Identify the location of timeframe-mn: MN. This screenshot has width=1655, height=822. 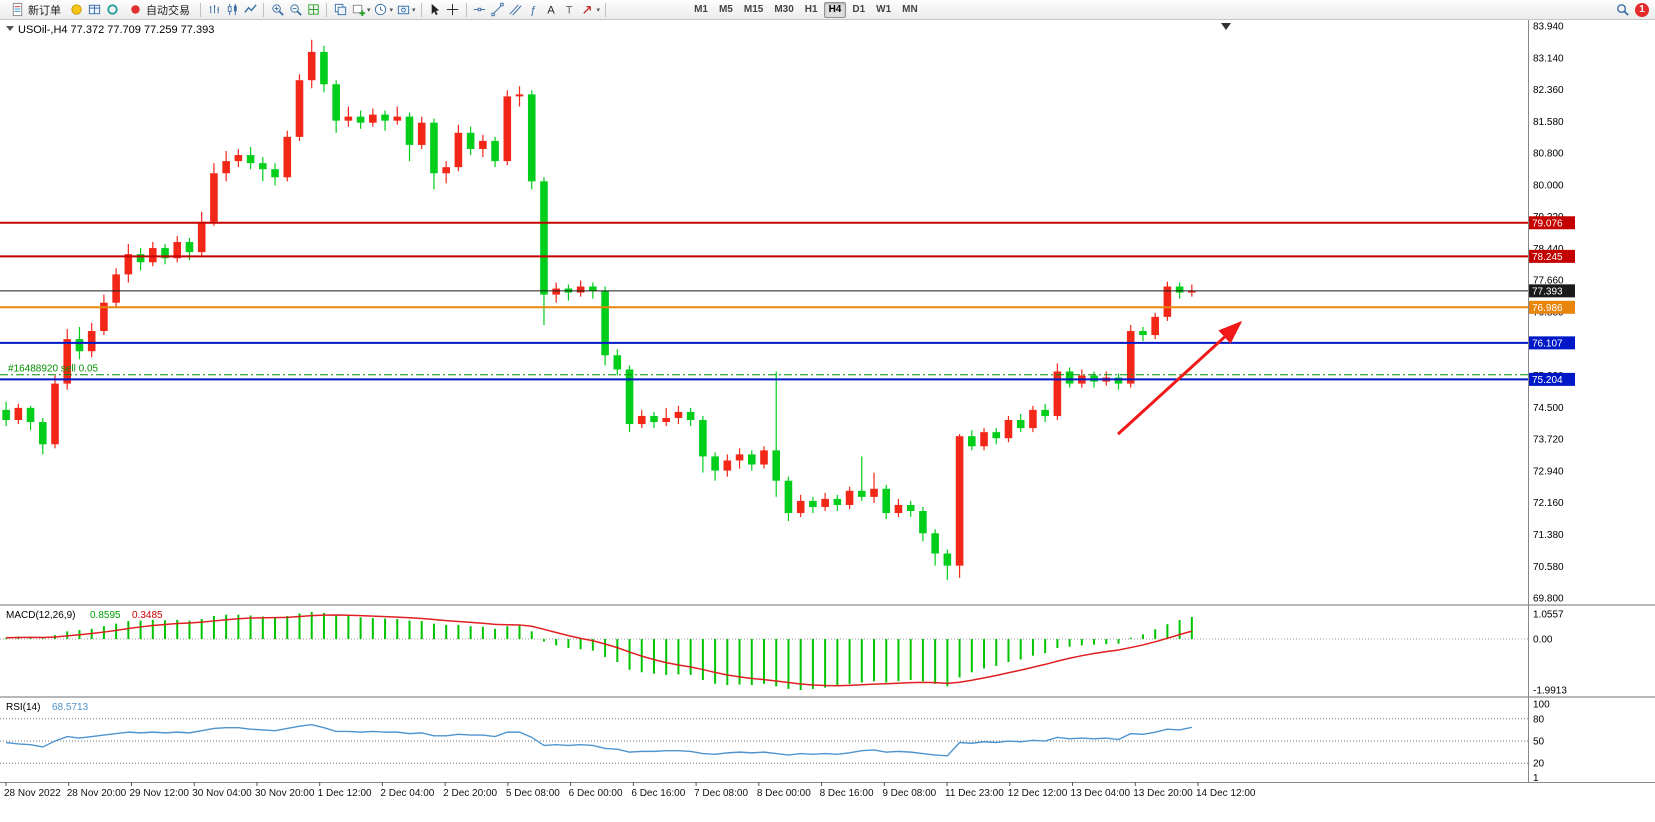
(910, 9).